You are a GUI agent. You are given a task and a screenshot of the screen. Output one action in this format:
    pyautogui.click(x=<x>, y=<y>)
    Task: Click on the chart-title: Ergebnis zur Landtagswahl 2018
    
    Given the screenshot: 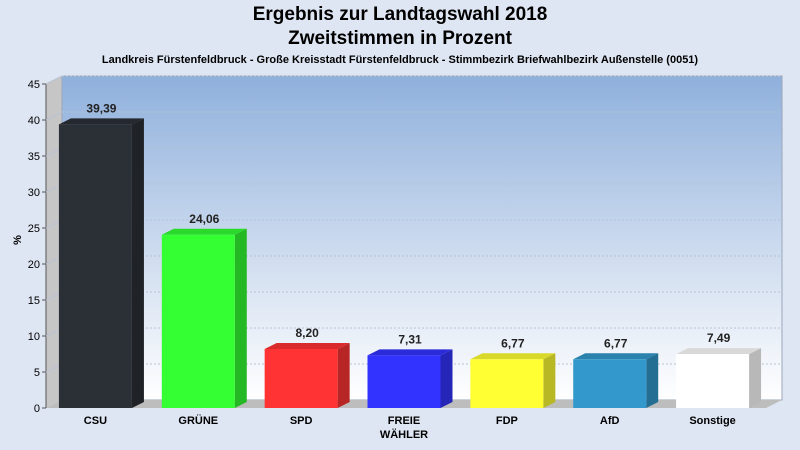 What is the action you would take?
    pyautogui.click(x=400, y=14)
    